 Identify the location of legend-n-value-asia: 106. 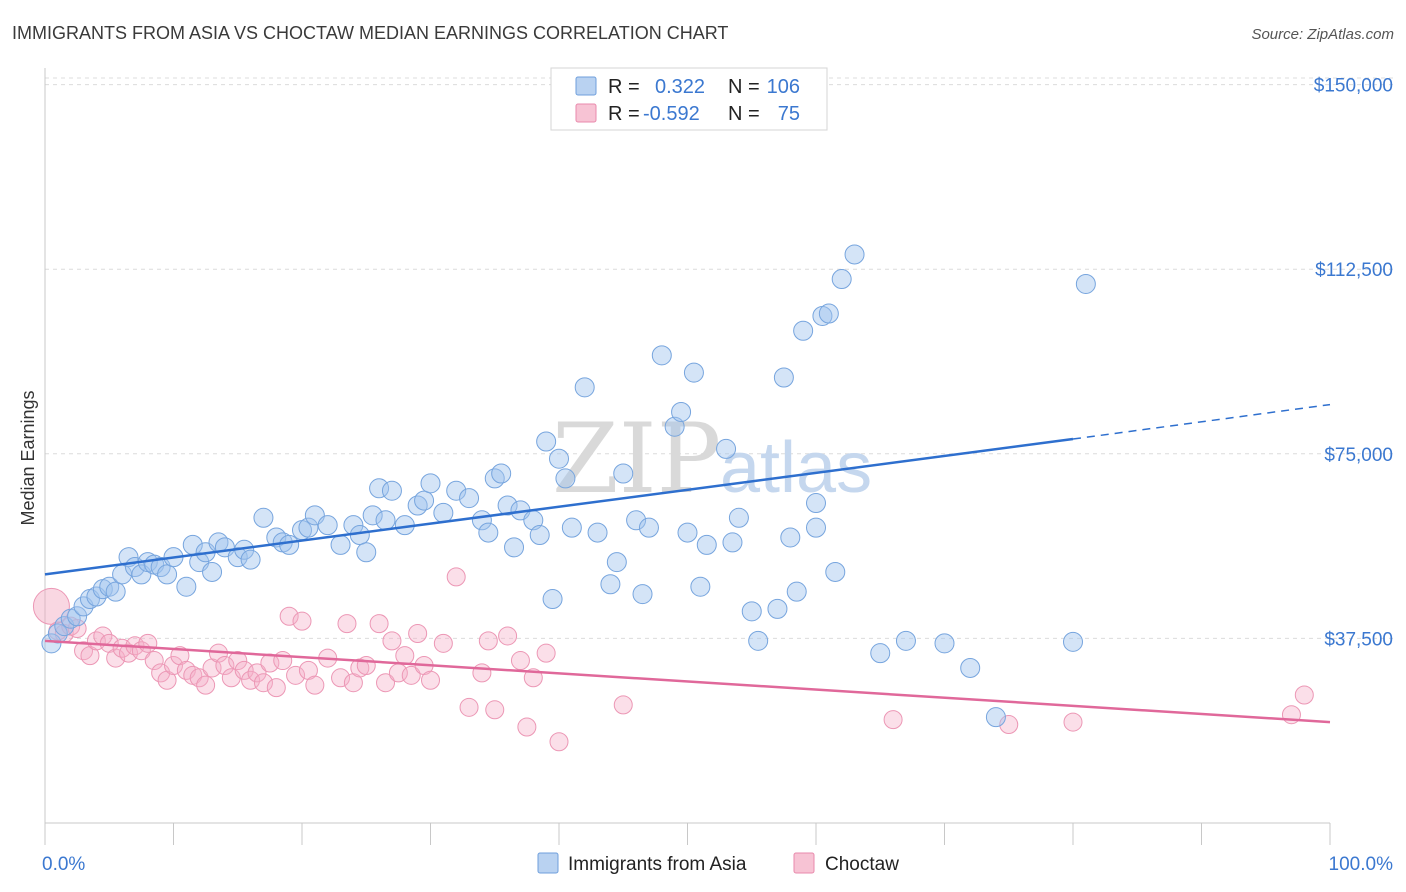
(783, 87).